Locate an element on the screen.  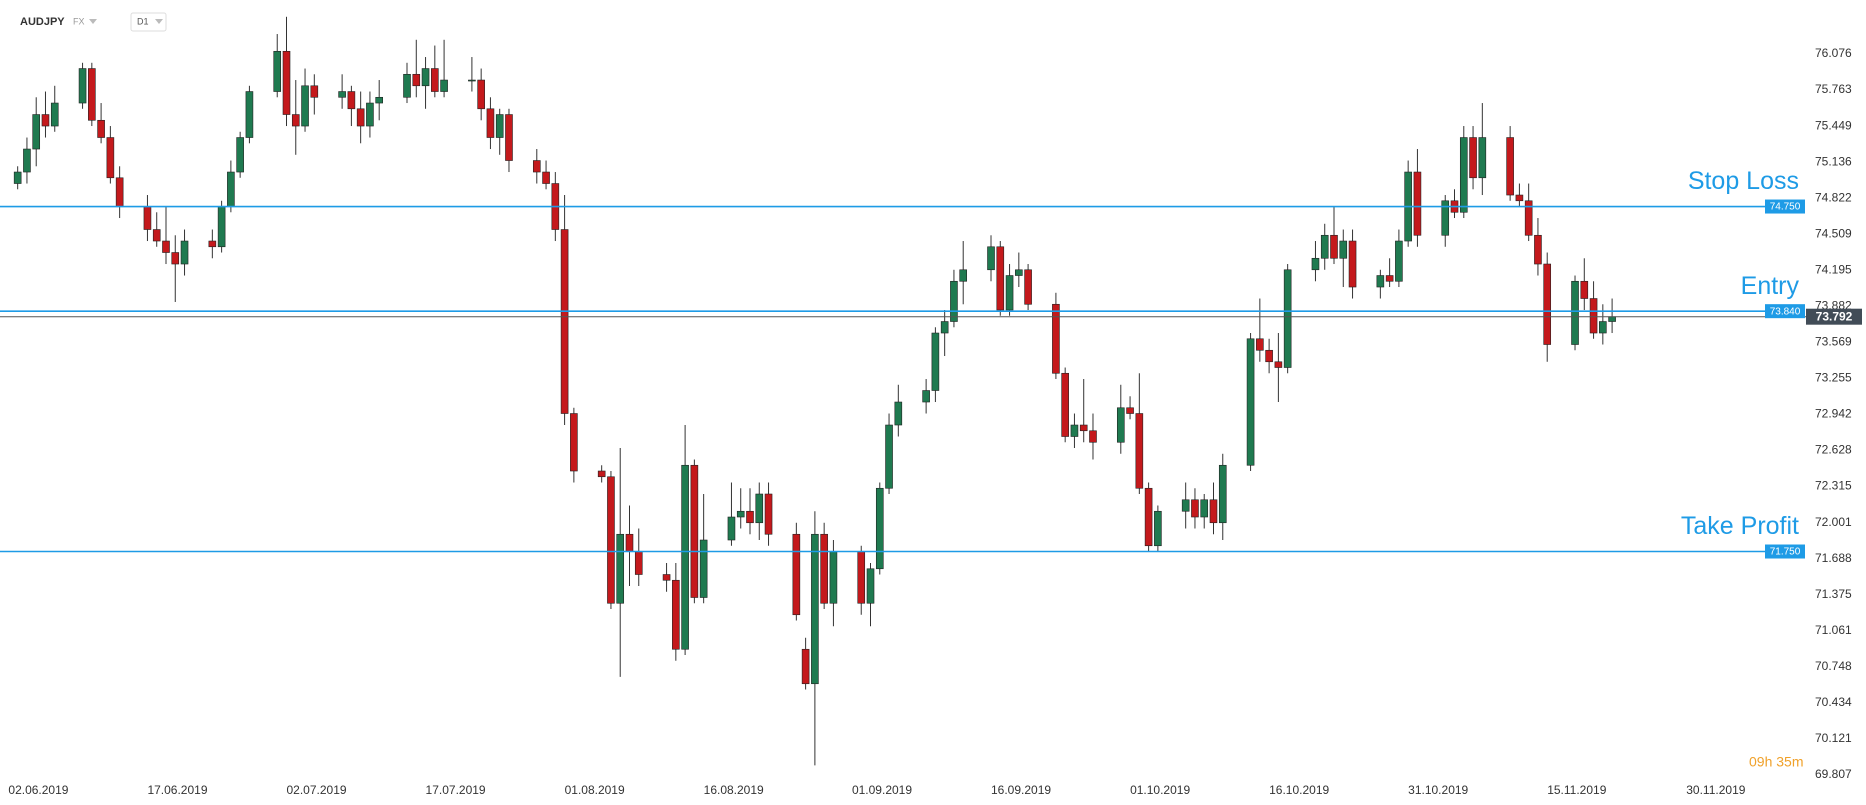
y-tick-label: 71.375 is located at coordinates (1833, 594).